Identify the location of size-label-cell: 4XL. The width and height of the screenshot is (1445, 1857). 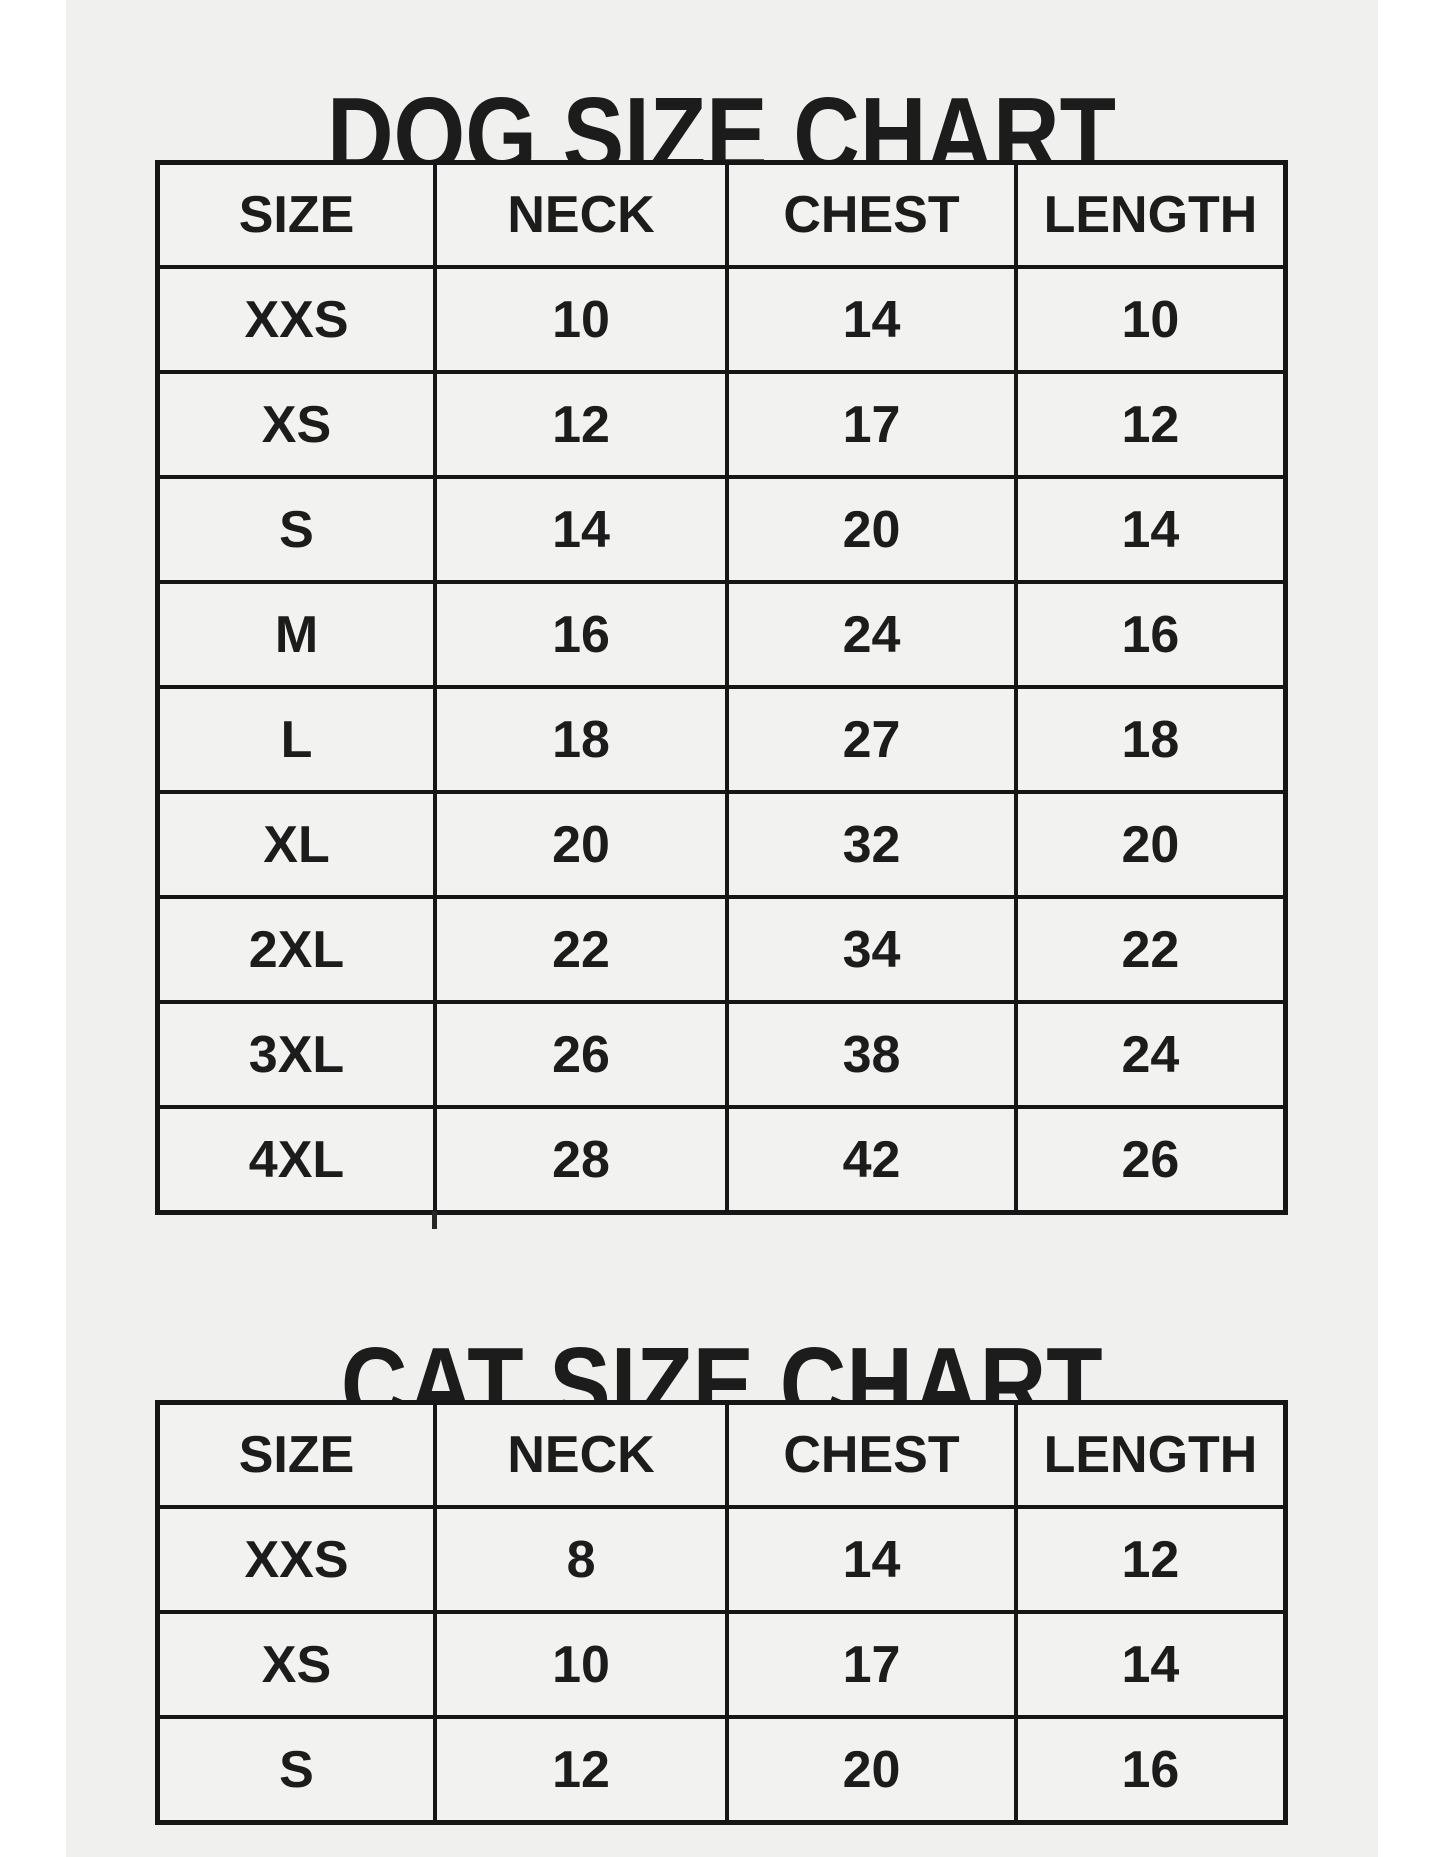
(296, 1160).